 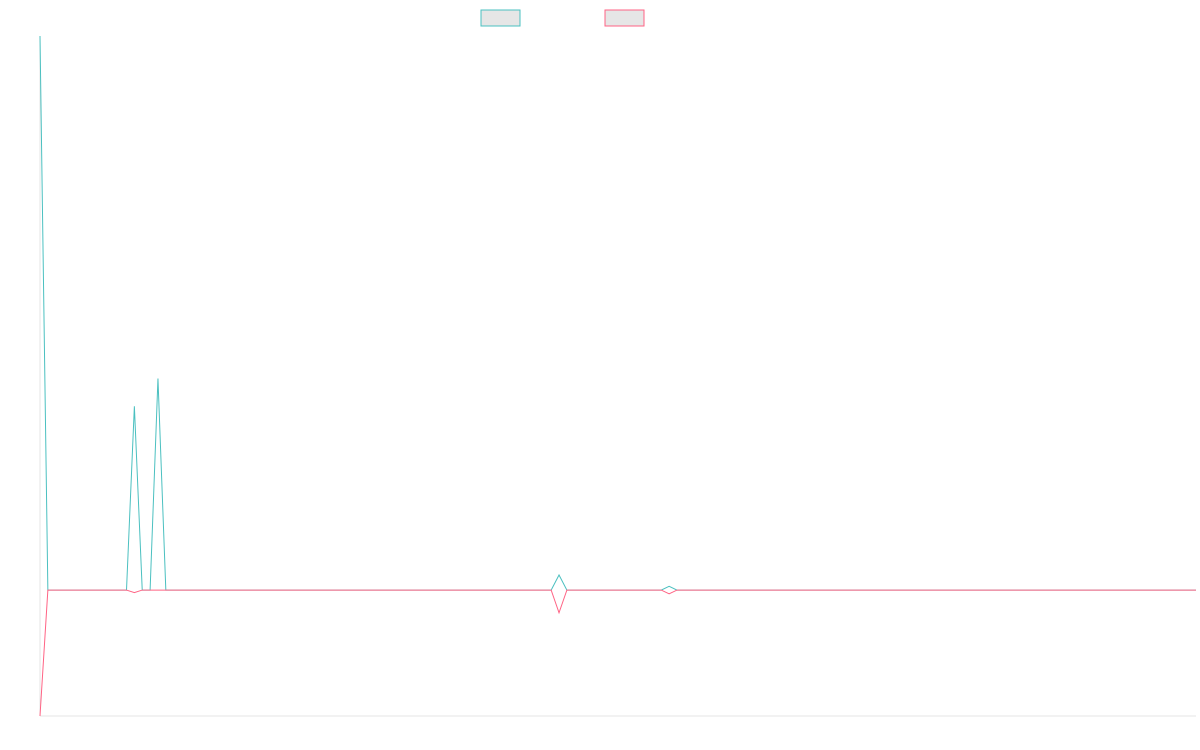 I want to click on legend-swatch-series-b, so click(x=624, y=18).